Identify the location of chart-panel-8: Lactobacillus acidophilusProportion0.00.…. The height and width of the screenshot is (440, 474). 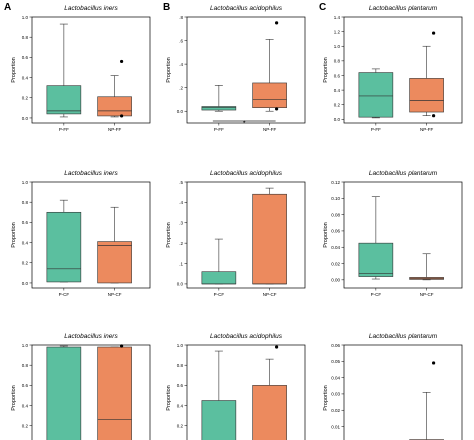
(236, 386).